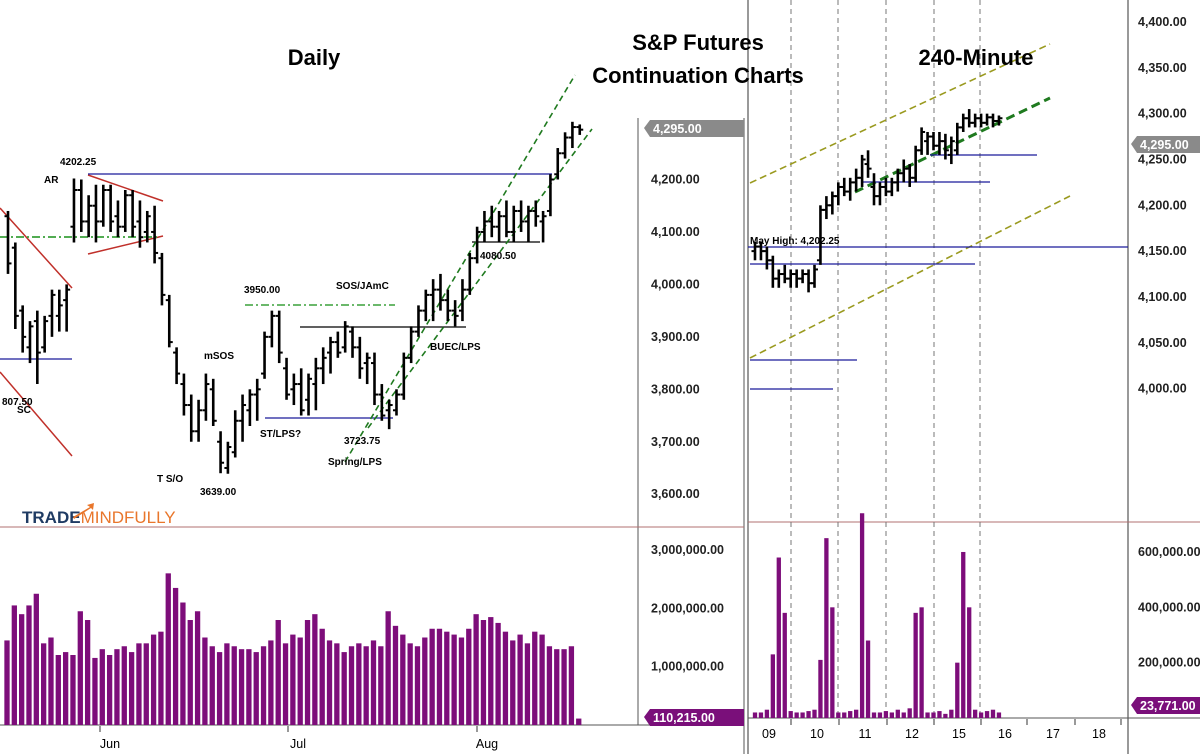  Describe the element at coordinates (83, 511) in the screenshot. I see `logo-arrow-icon` at that location.